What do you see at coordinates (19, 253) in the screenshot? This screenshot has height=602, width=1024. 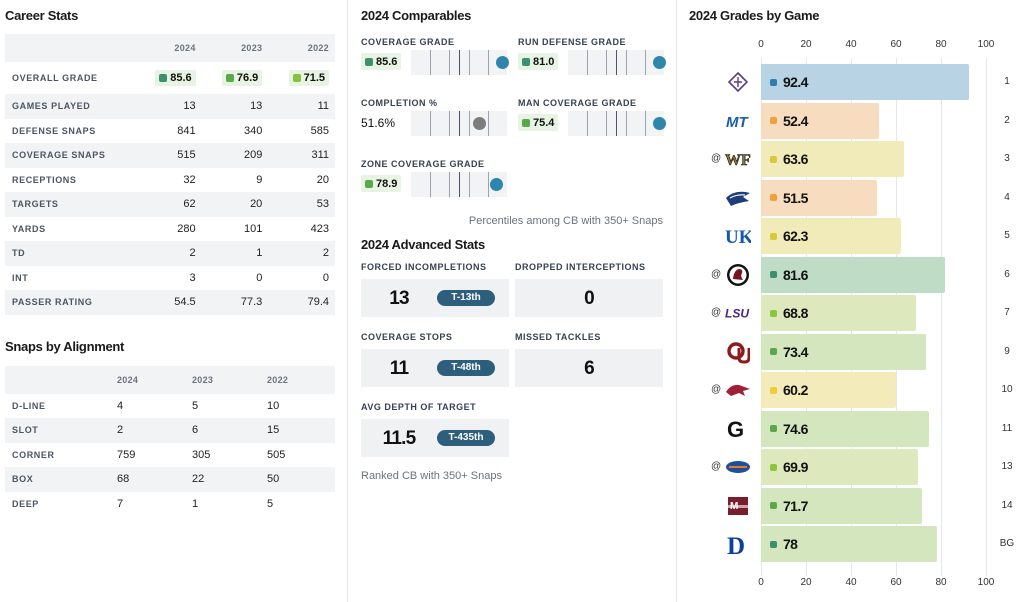 I see `row-label: TD` at bounding box center [19, 253].